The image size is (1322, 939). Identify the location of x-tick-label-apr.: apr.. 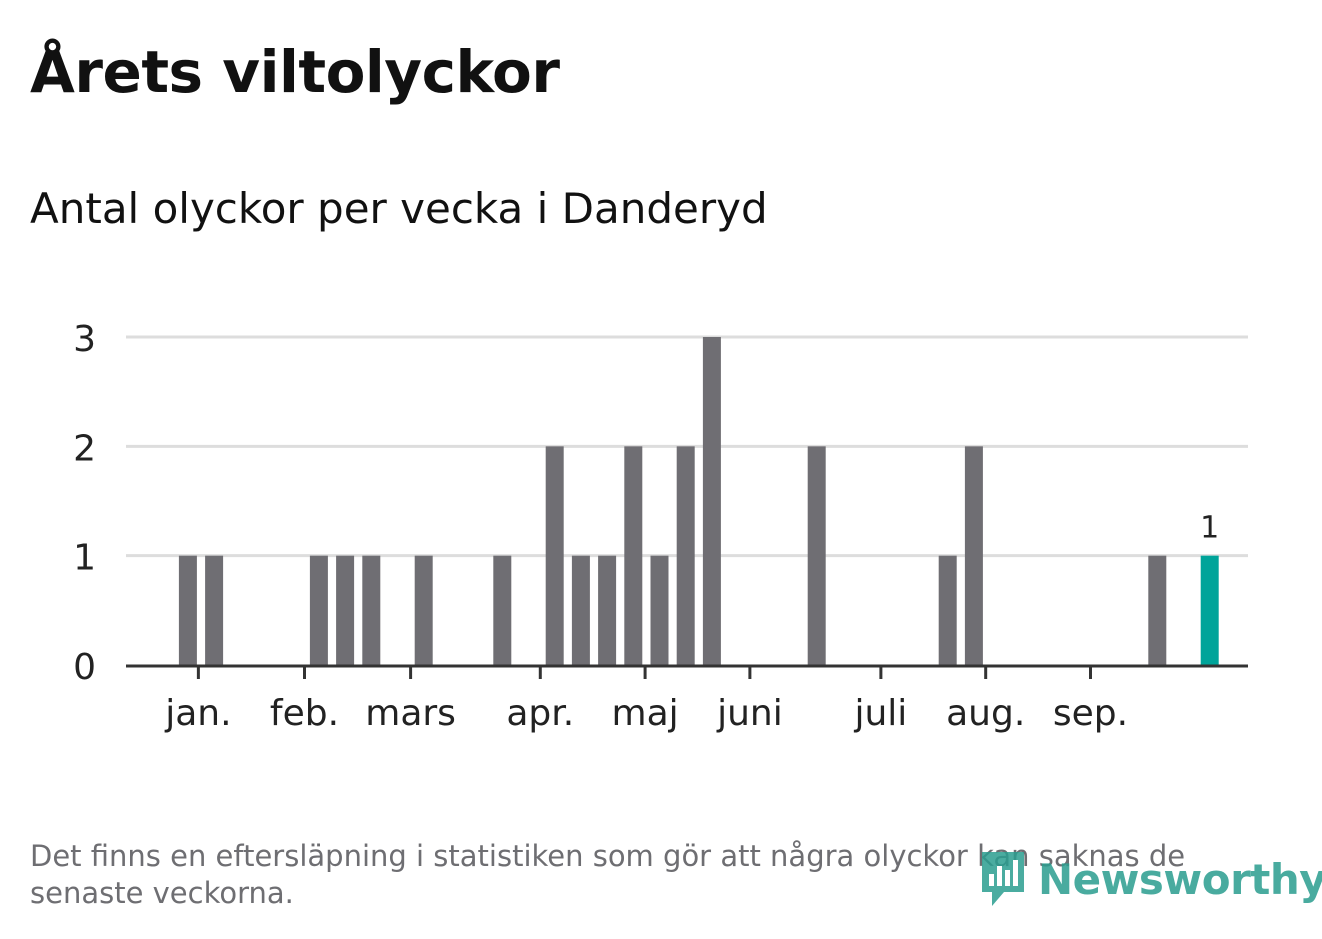
(540, 713).